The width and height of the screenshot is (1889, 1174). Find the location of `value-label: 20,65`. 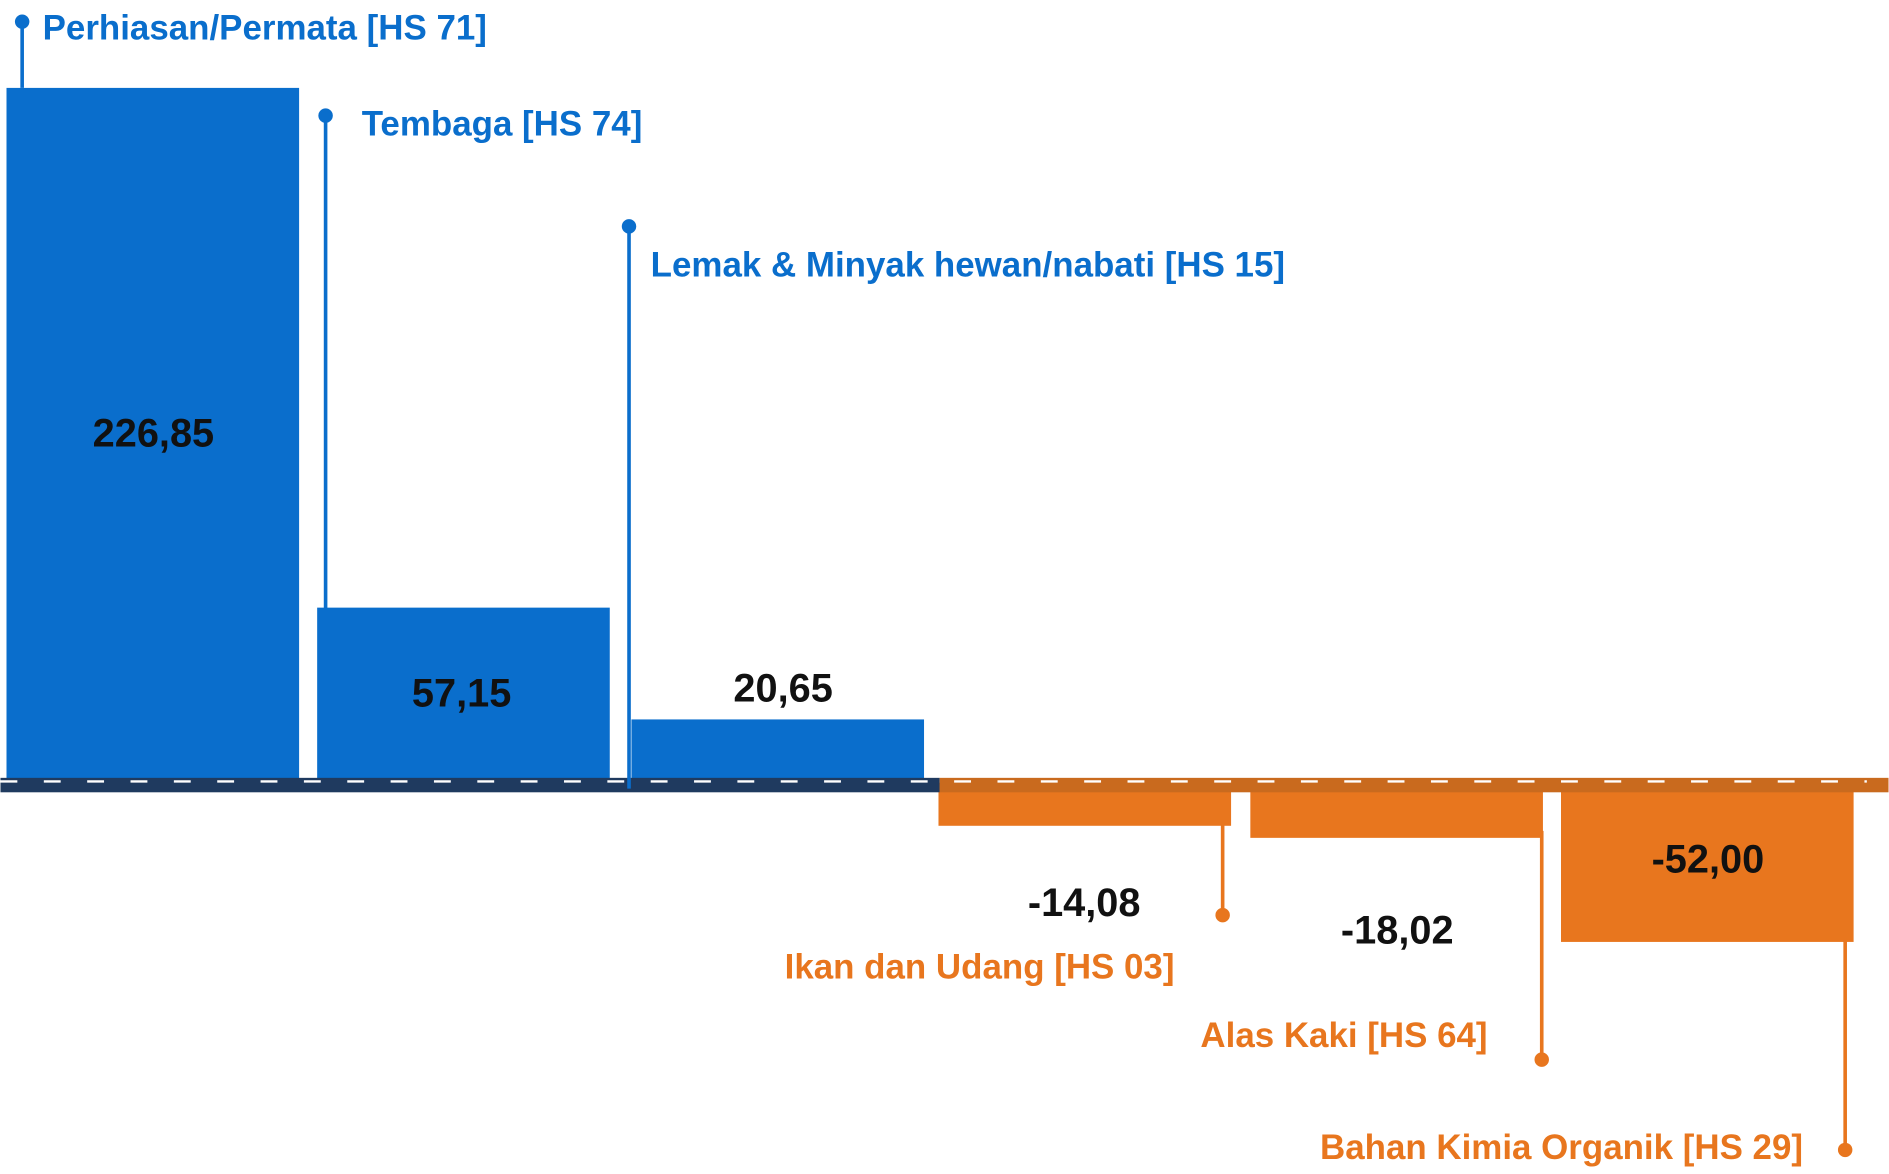

value-label: 20,65 is located at coordinates (782, 689).